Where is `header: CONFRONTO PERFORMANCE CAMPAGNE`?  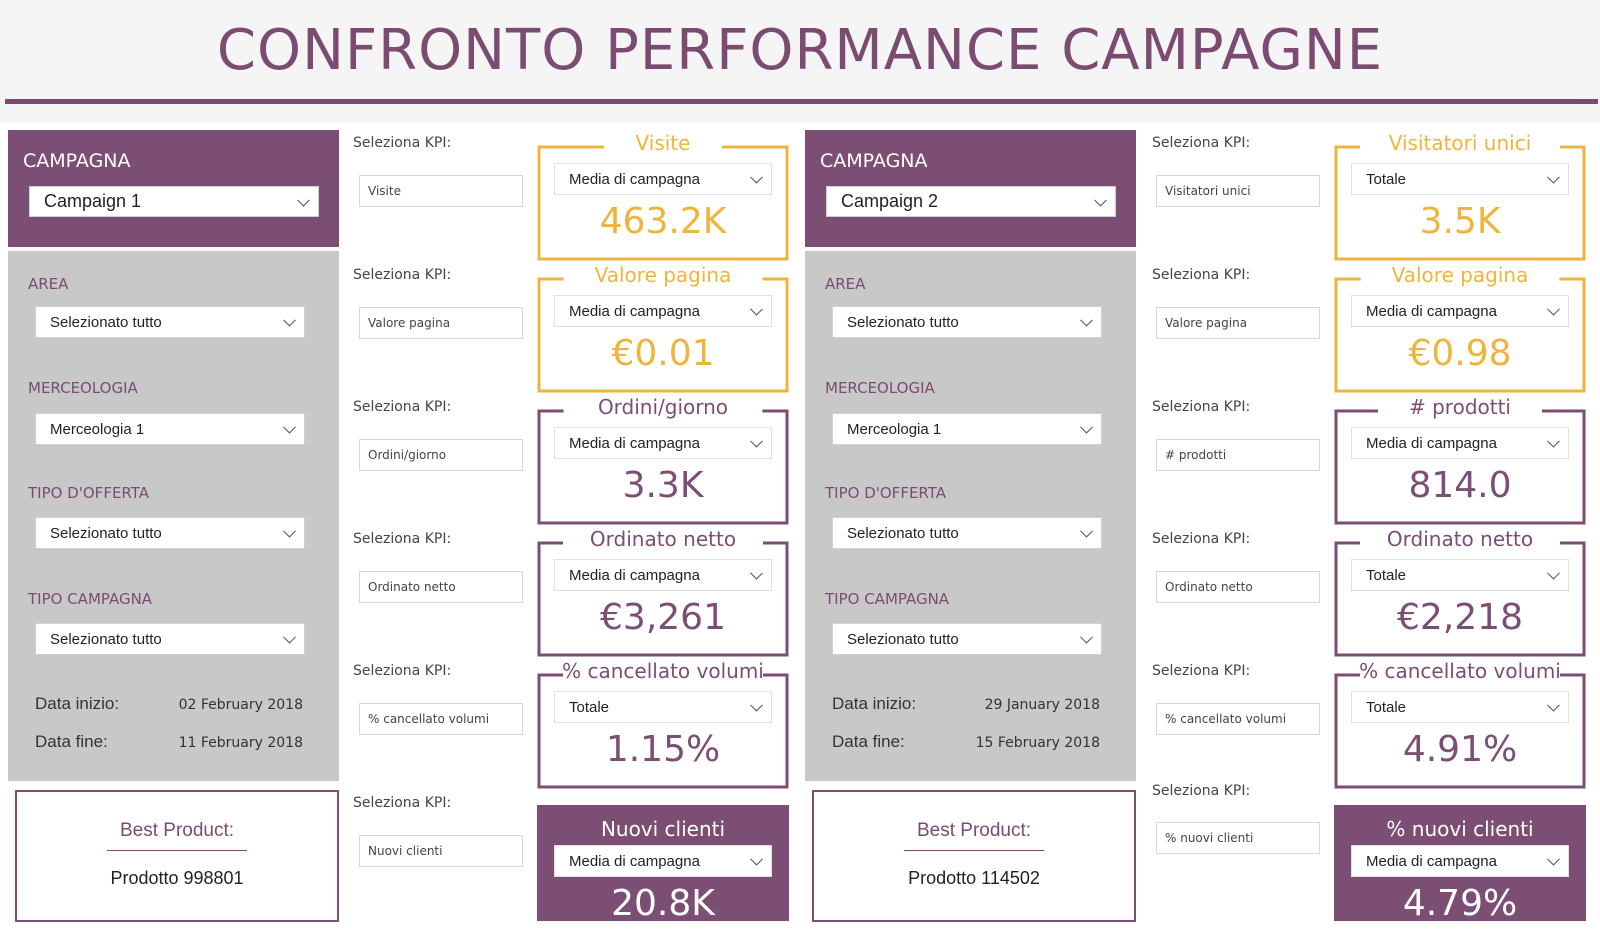
header: CONFRONTO PERFORMANCE CAMPAGNE is located at coordinates (800, 61).